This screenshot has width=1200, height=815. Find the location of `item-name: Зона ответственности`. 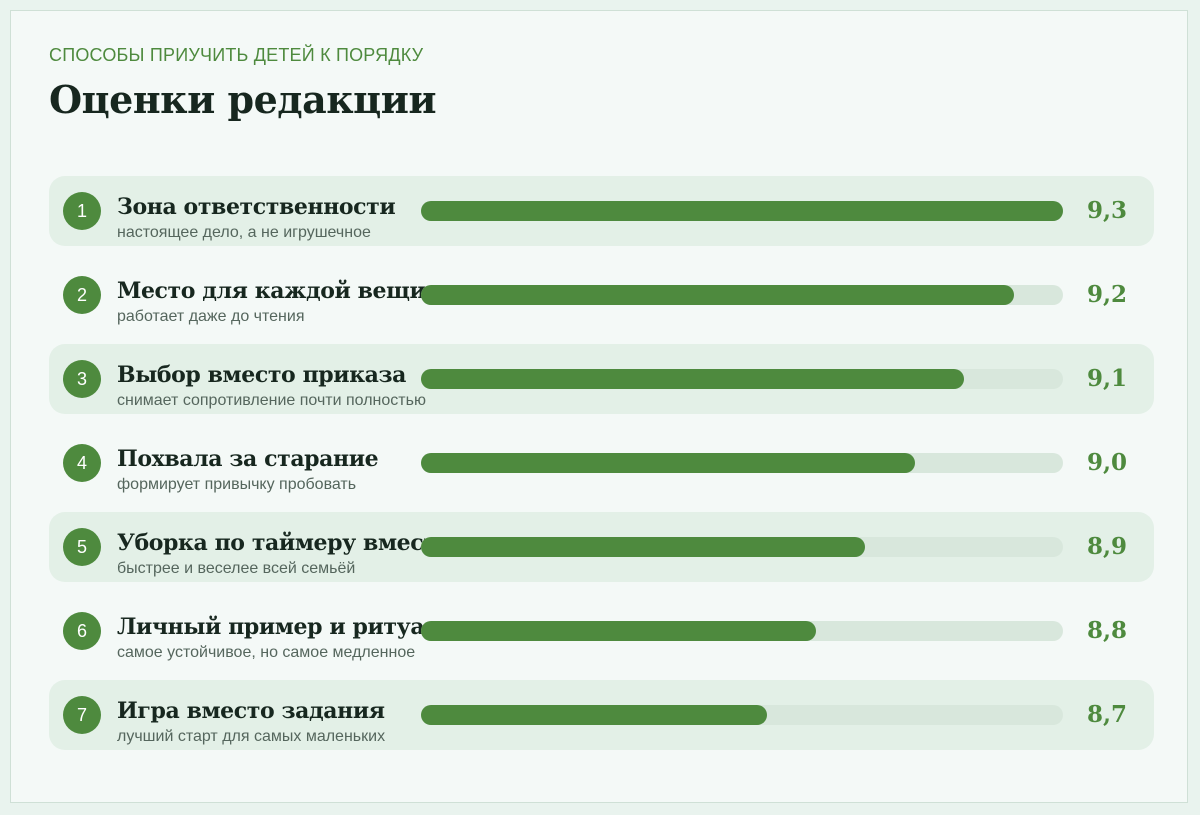

item-name: Зона ответственности is located at coordinates (256, 207).